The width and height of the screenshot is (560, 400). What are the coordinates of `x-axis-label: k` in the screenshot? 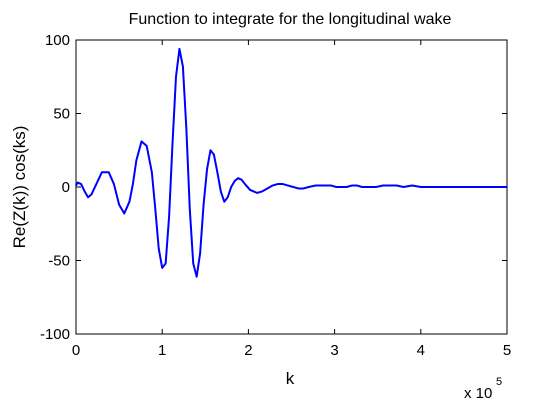 It's located at (290, 378).